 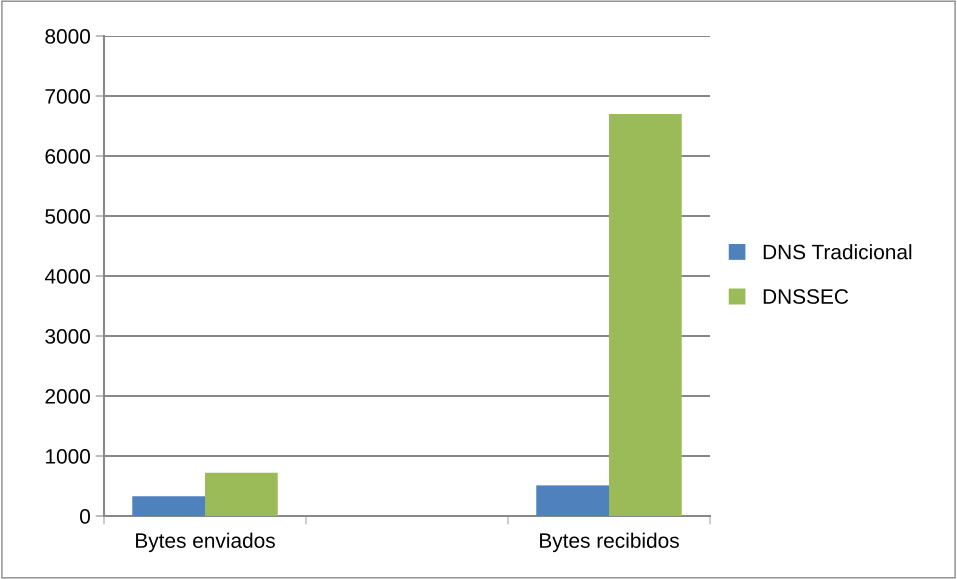 I want to click on y-tick-label: 0, so click(x=85, y=516).